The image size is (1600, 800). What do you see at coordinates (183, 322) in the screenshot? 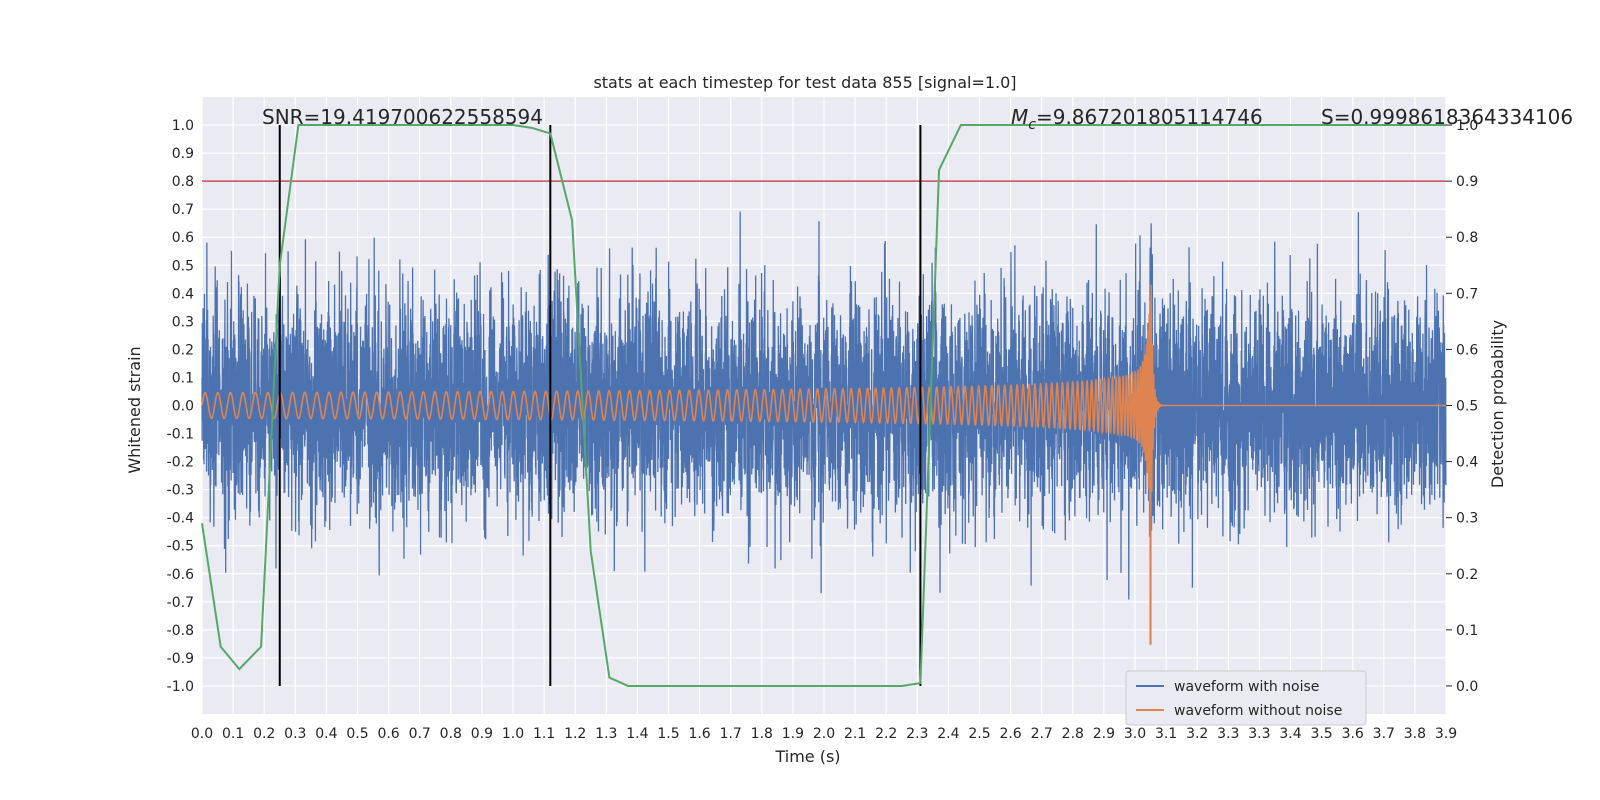
I see `y-tick-label: 0.3` at bounding box center [183, 322].